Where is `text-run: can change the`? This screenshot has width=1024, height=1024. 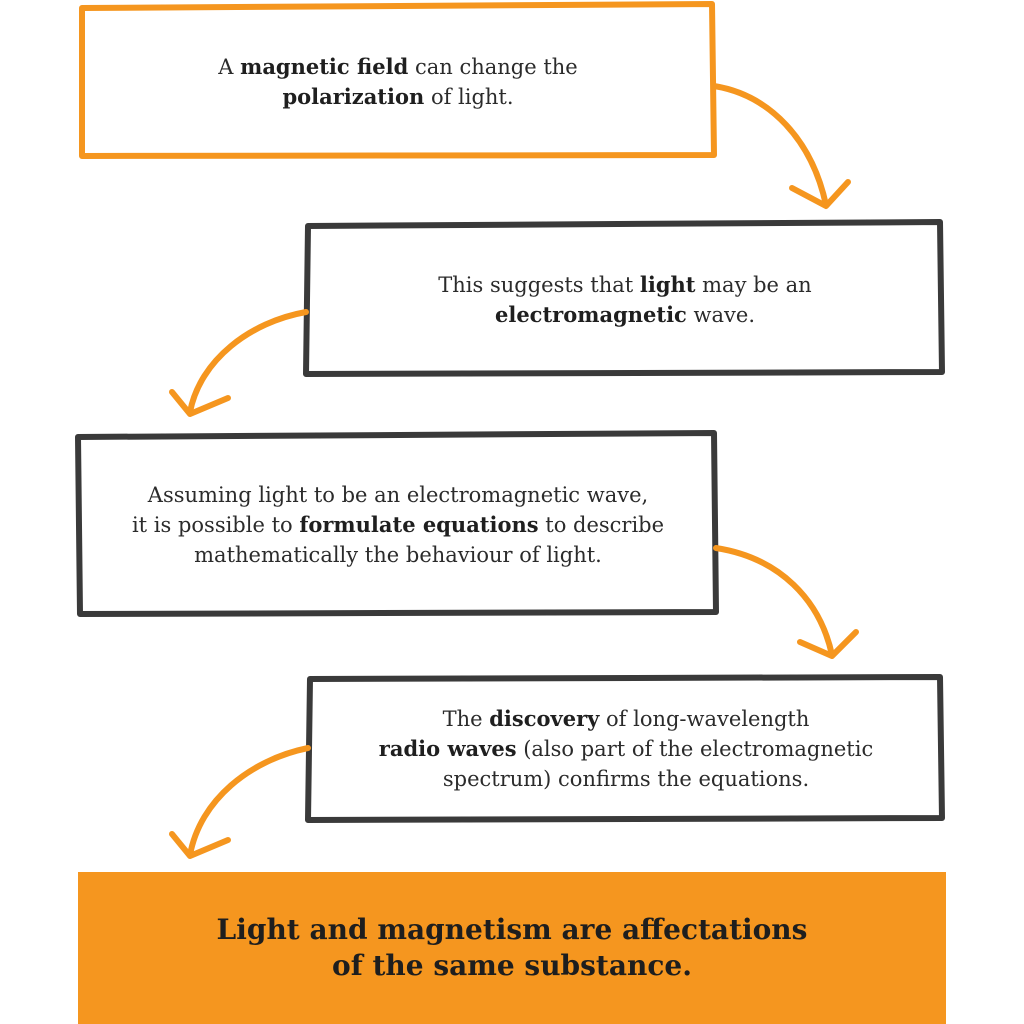
text-run: can change the is located at coordinates (493, 67).